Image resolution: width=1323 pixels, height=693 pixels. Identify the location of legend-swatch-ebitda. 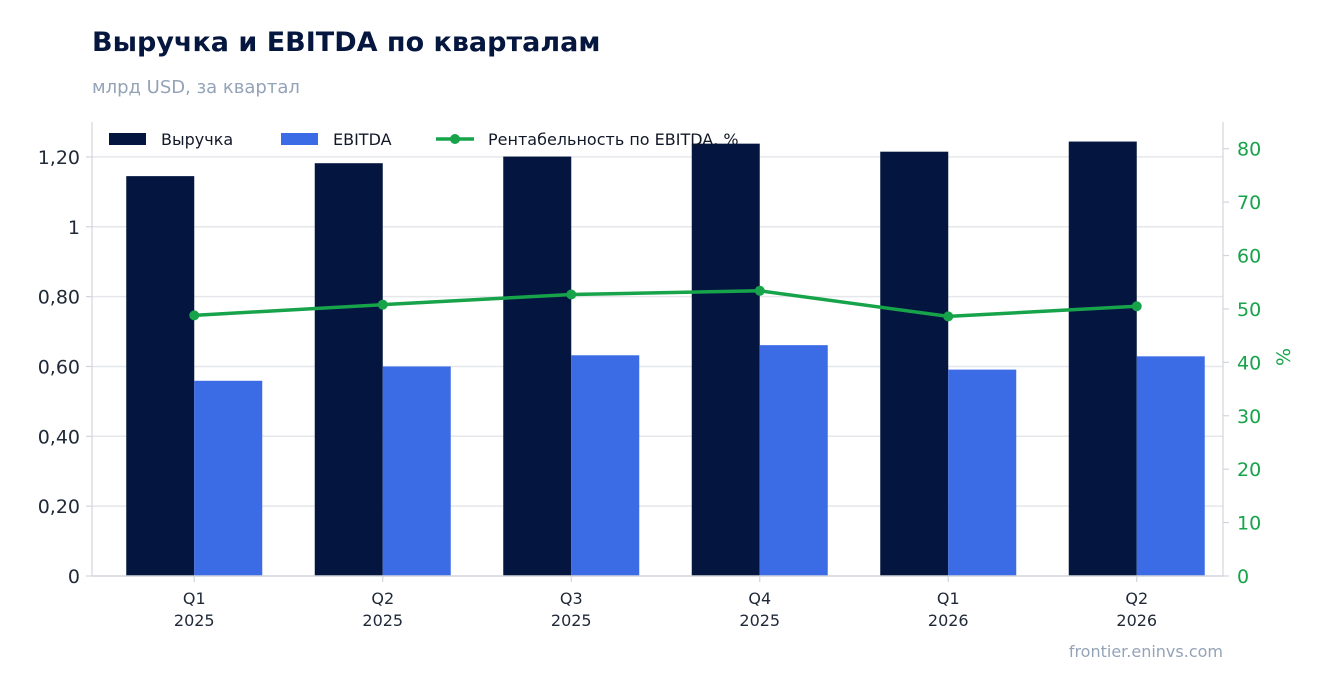
(299, 139).